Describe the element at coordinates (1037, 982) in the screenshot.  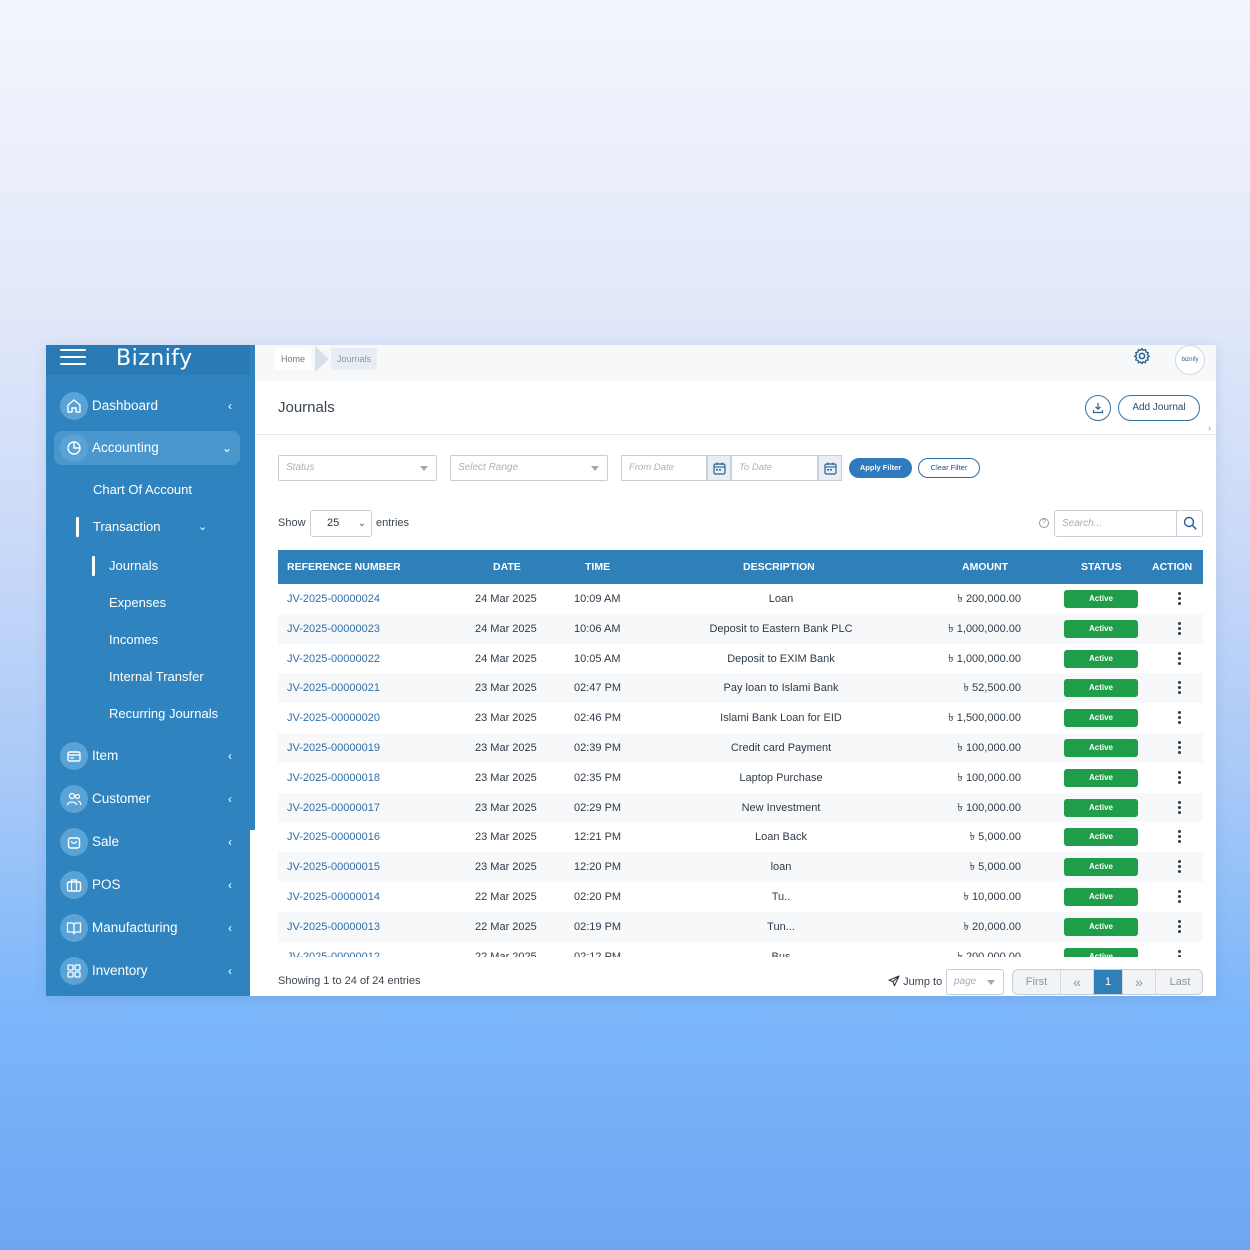
I see `first-page-button: First` at that location.